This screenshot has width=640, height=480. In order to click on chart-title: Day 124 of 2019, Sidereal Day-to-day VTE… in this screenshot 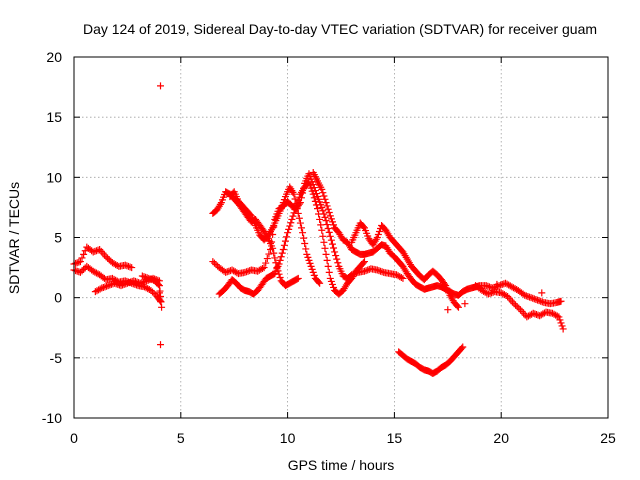, I will do `click(340, 29)`.